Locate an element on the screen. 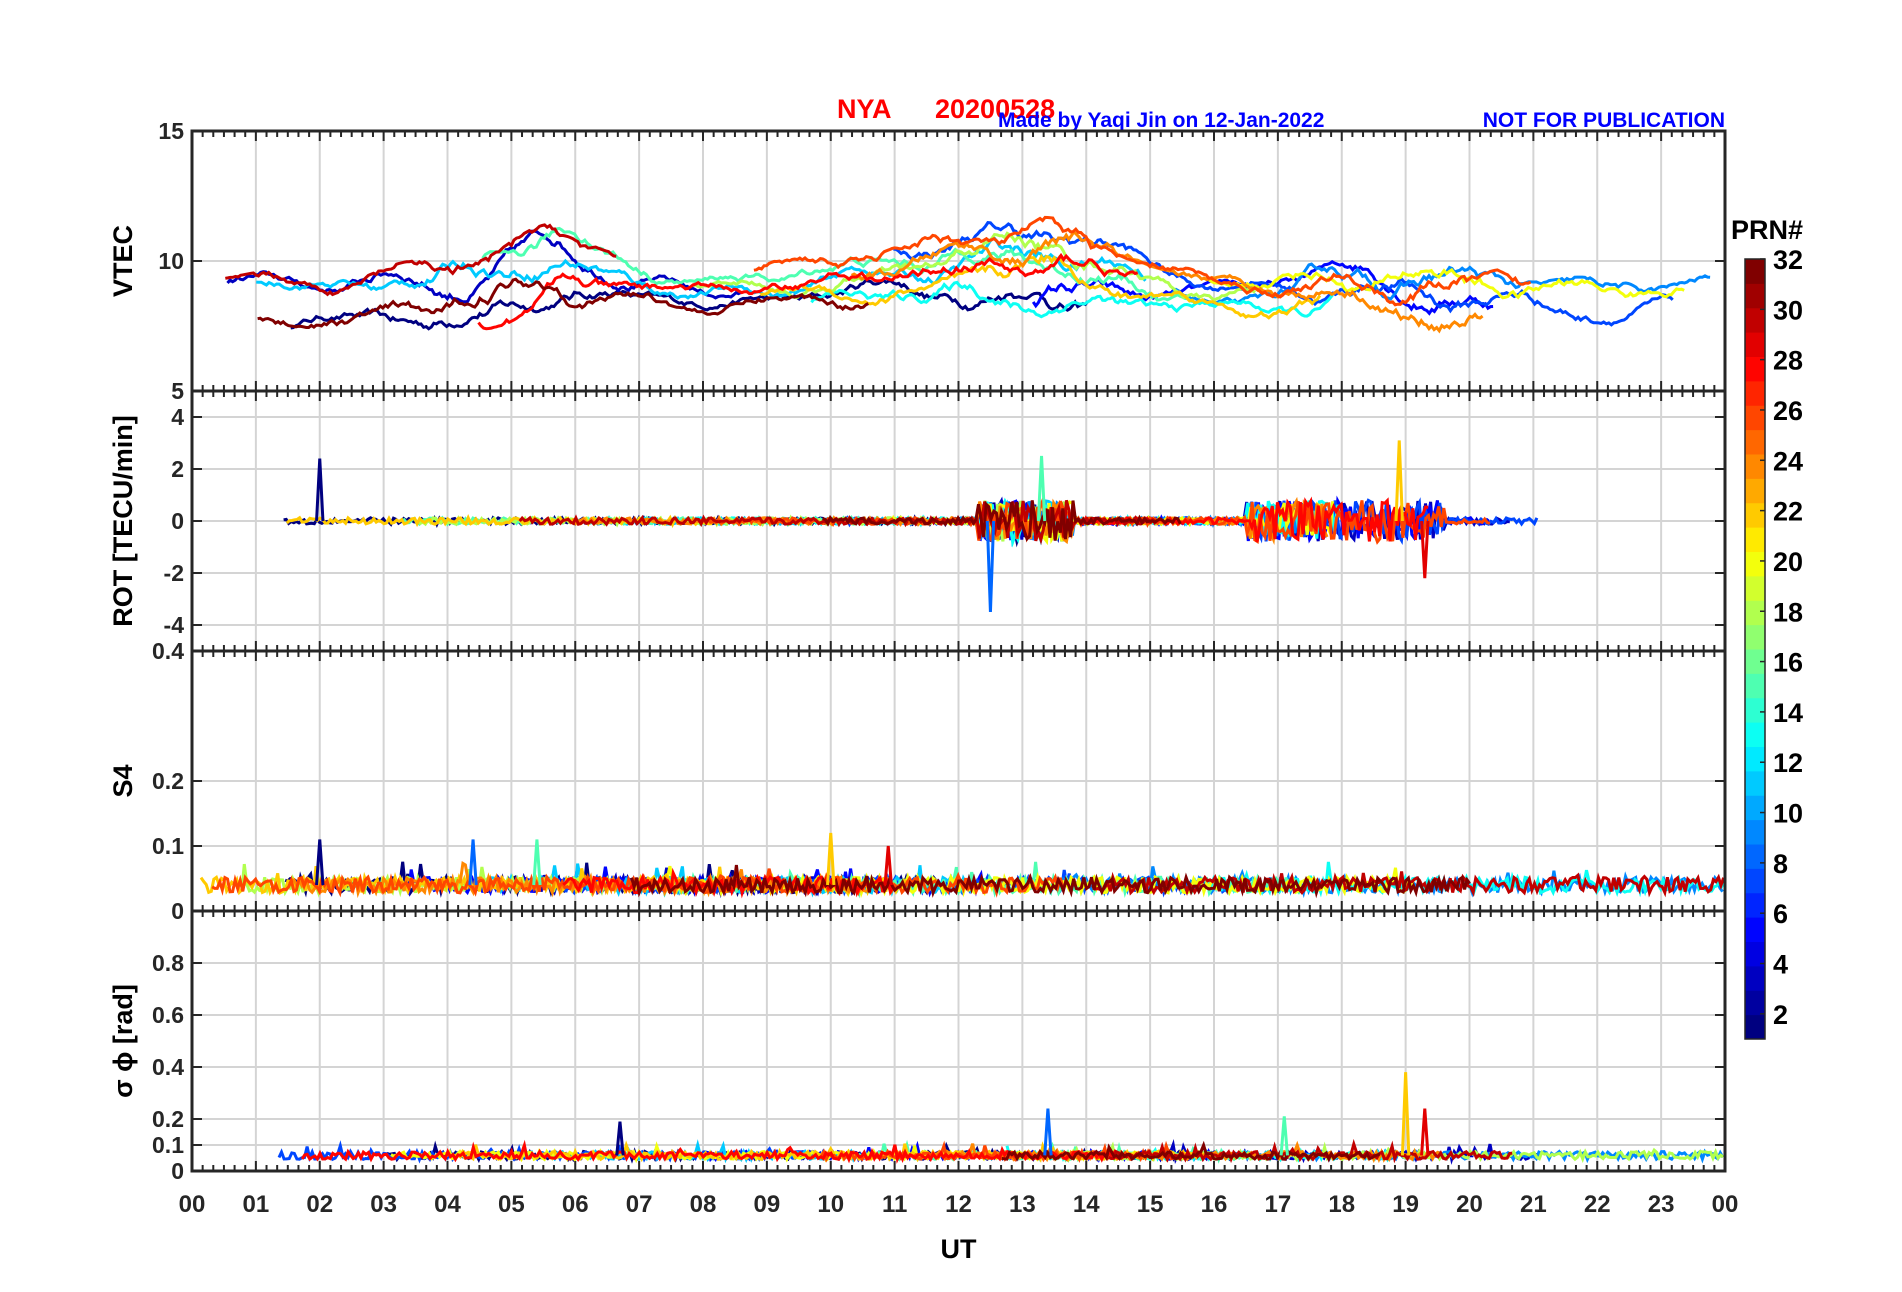 The height and width of the screenshot is (1292, 1902). traces-rot is located at coordinates (911, 526).